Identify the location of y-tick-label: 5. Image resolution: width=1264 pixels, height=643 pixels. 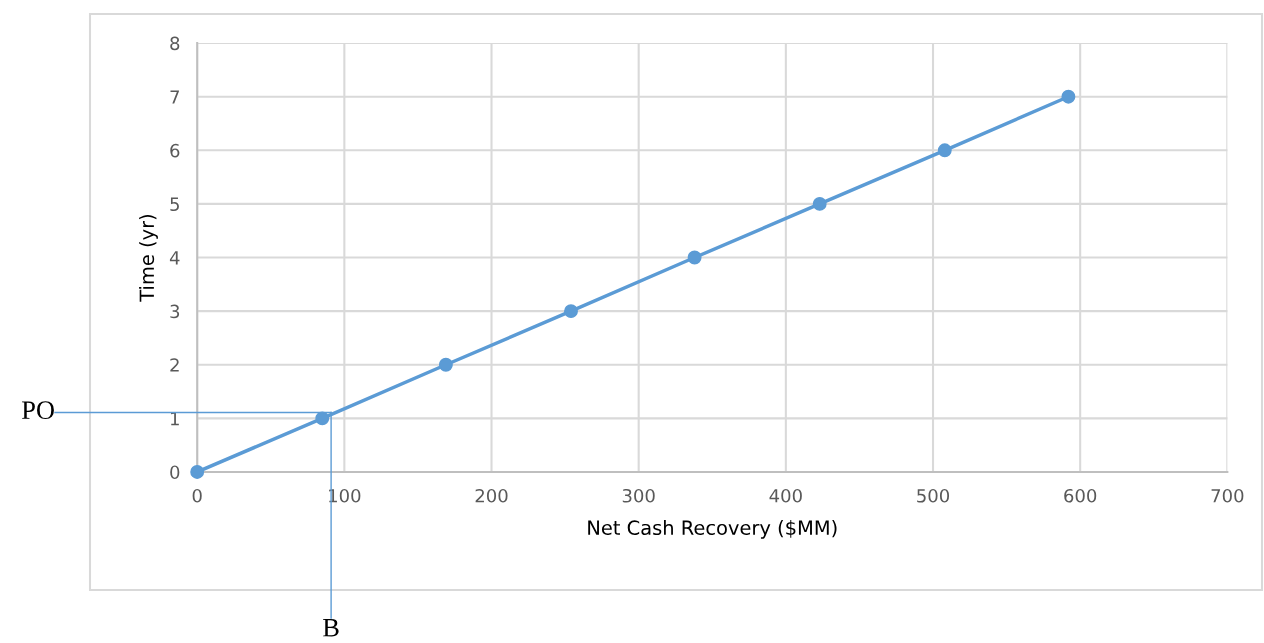
(174, 204).